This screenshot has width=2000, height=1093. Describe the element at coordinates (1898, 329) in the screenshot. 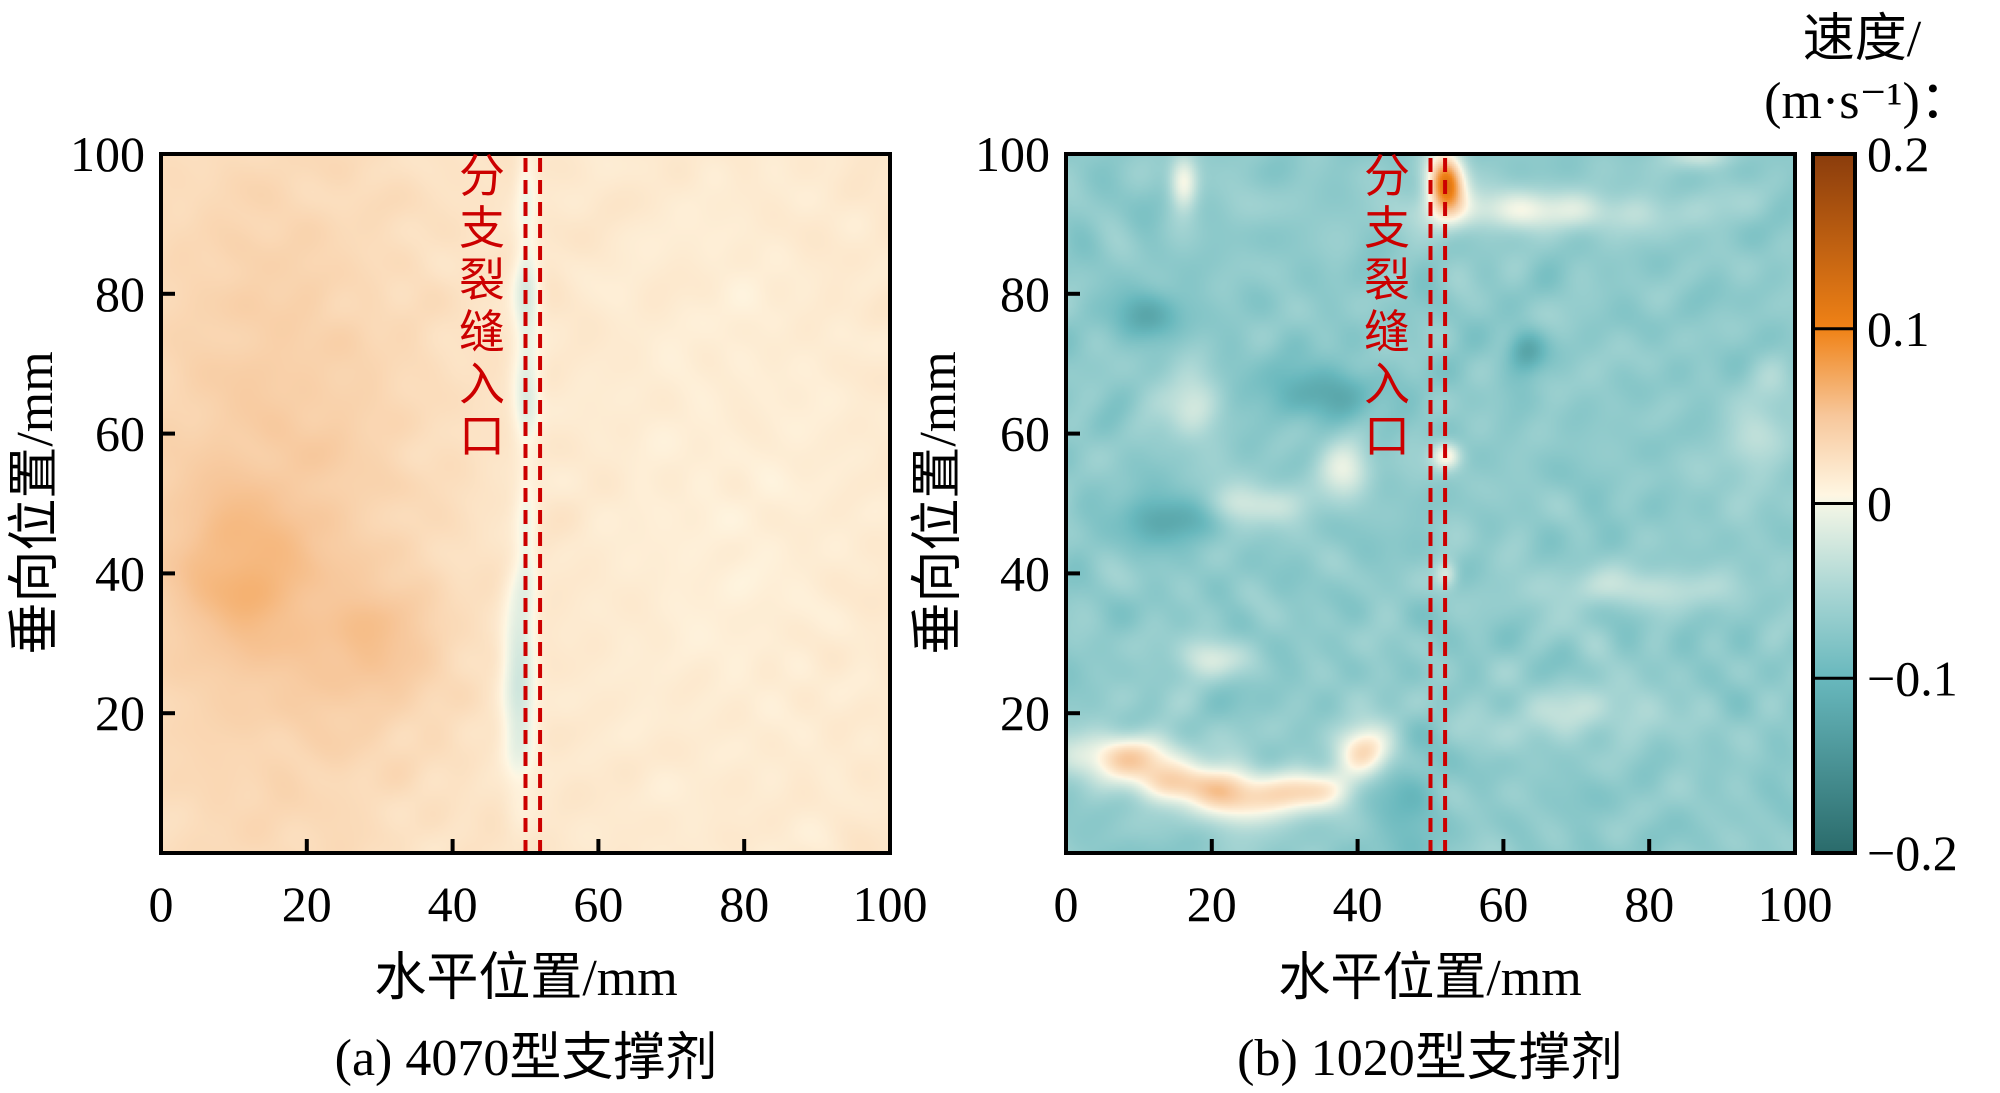

I see `colorbar-tick-label: 0.1` at that location.